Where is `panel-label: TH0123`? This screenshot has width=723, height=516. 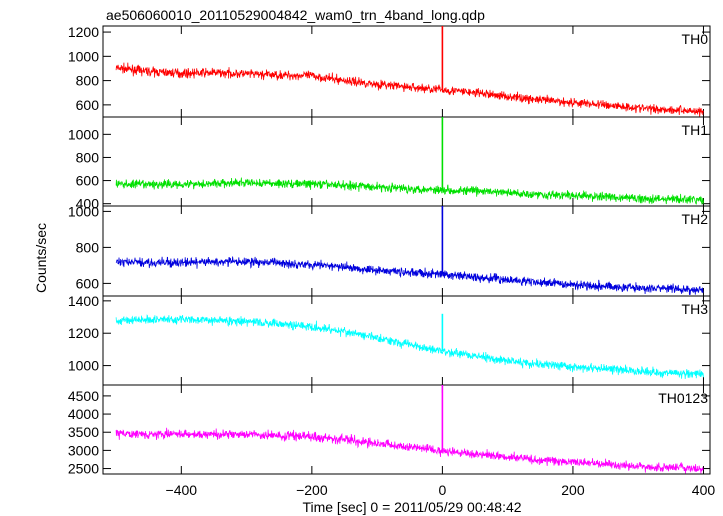
panel-label: TH0123 is located at coordinates (683, 398).